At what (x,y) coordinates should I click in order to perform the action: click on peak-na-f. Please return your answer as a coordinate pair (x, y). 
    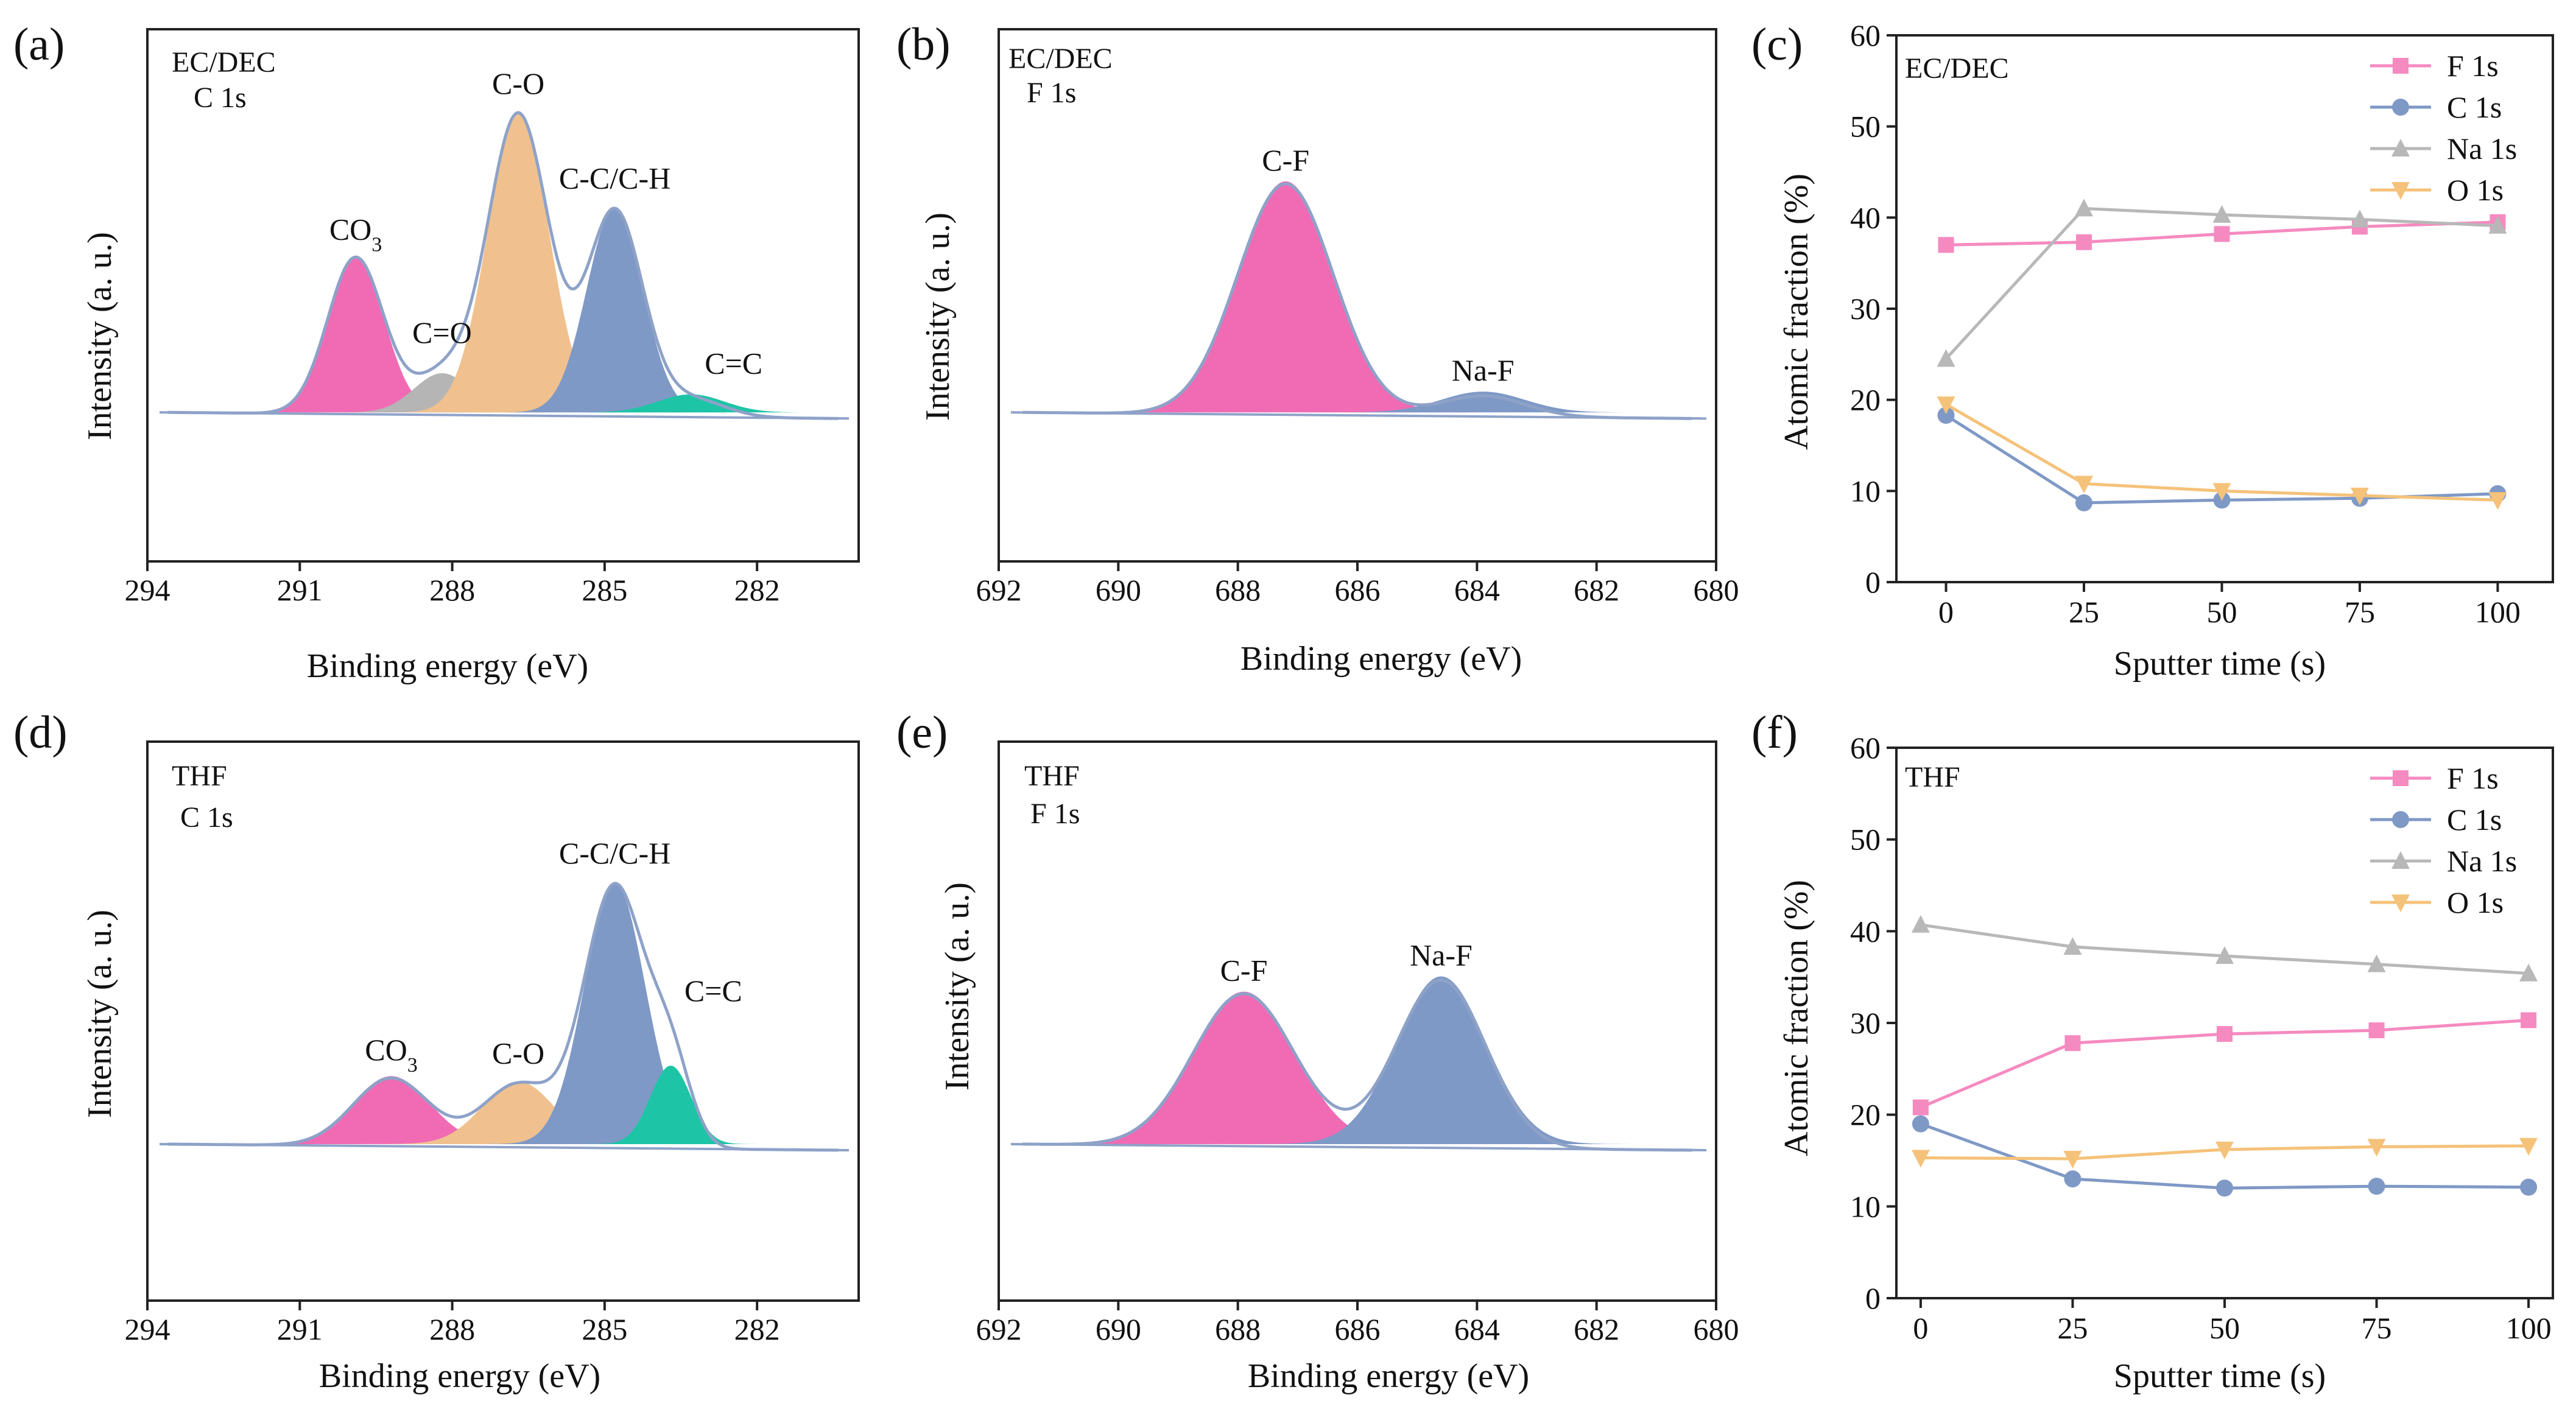
    Looking at the image, I should click on (1483, 402).